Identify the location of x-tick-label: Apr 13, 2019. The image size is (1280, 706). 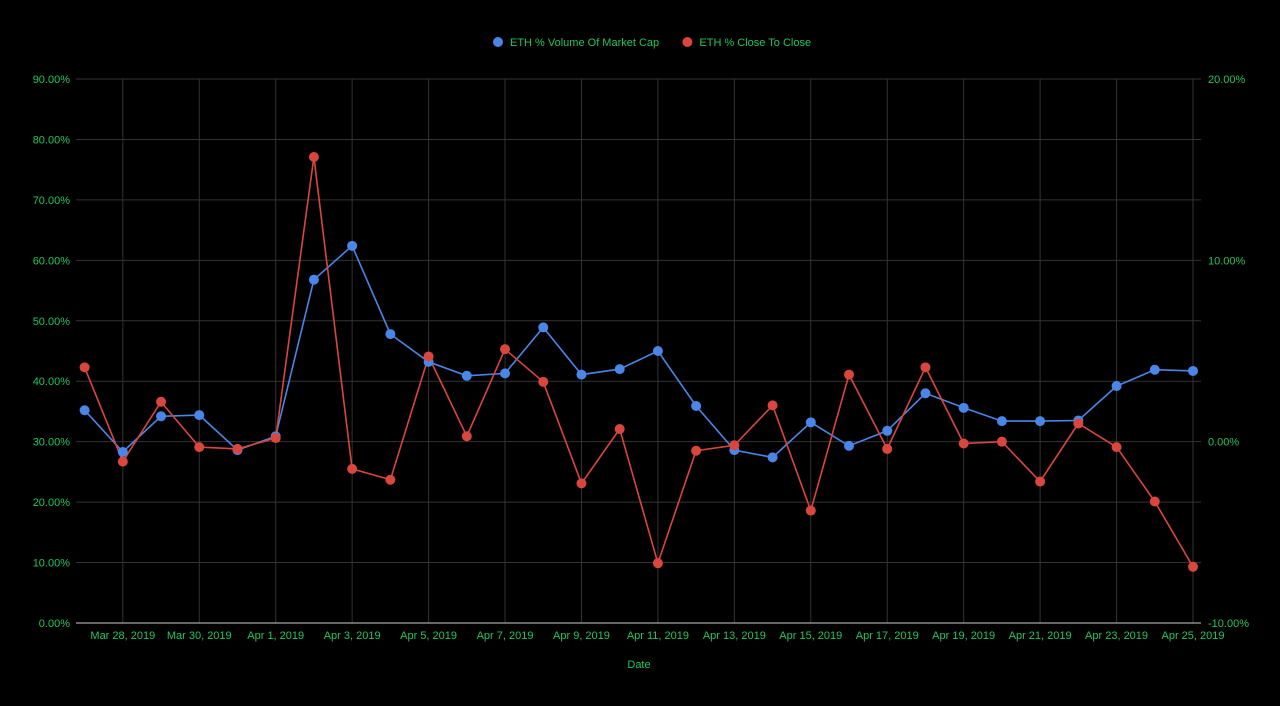
(734, 636).